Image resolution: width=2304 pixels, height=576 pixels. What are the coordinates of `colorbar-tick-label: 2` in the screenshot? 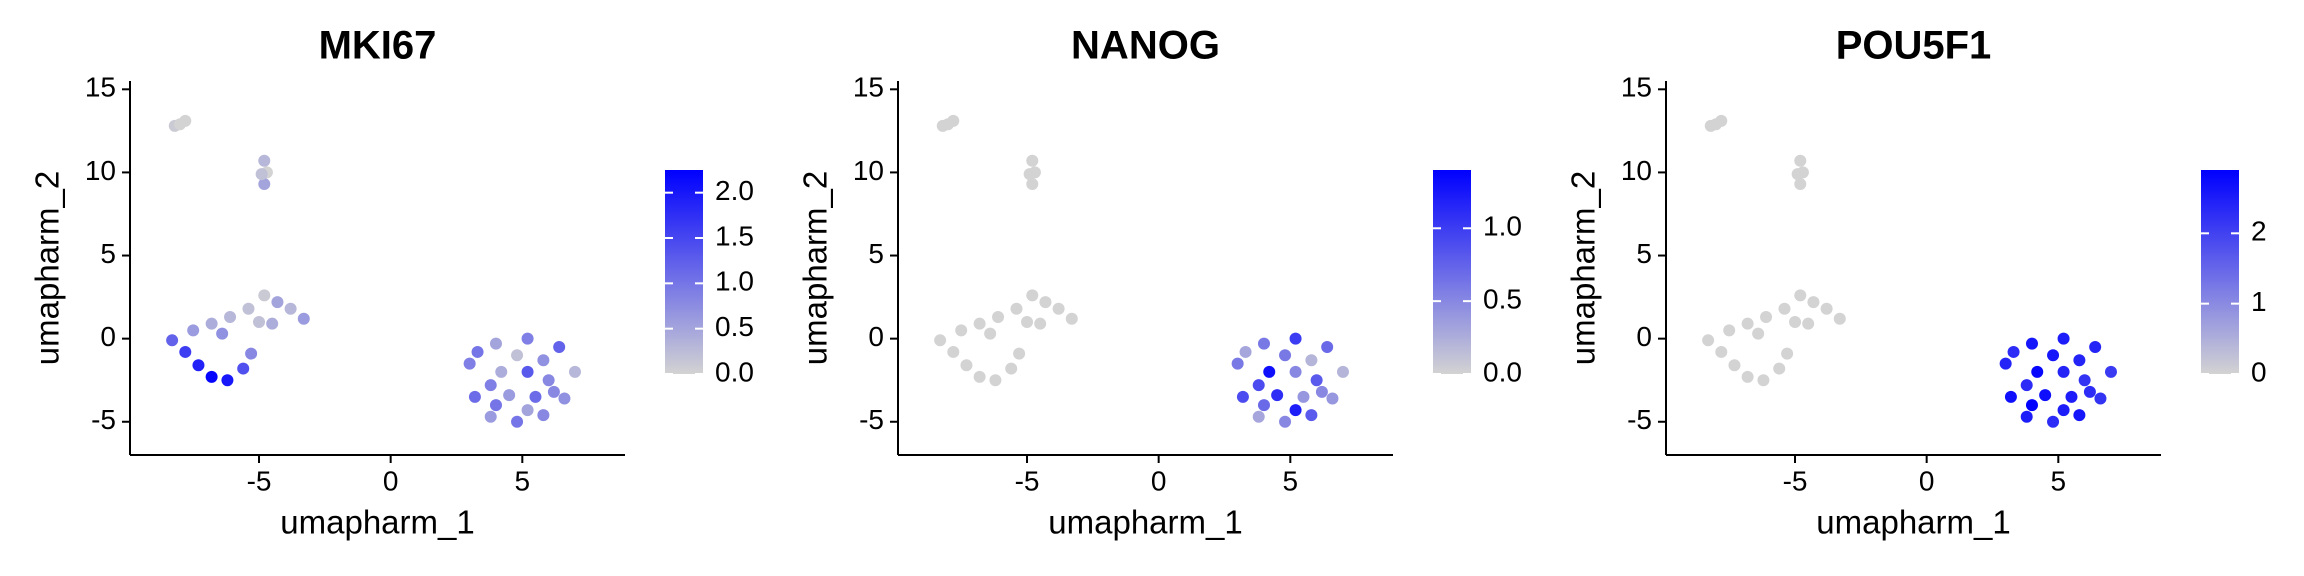 It's located at (2259, 231).